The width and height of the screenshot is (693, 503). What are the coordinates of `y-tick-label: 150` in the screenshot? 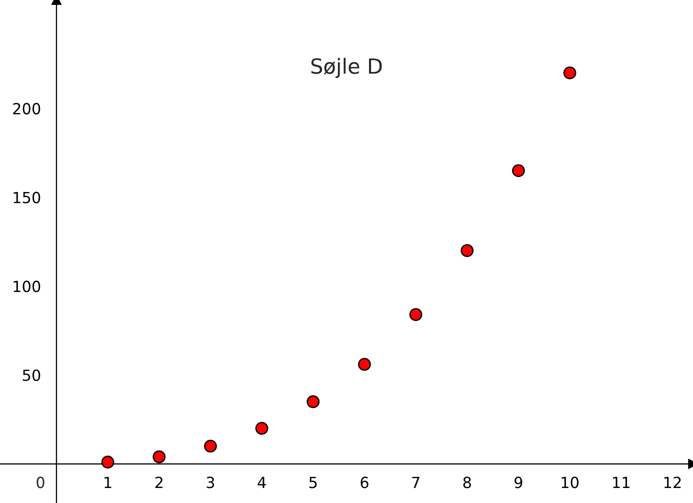 It's located at (27, 198).